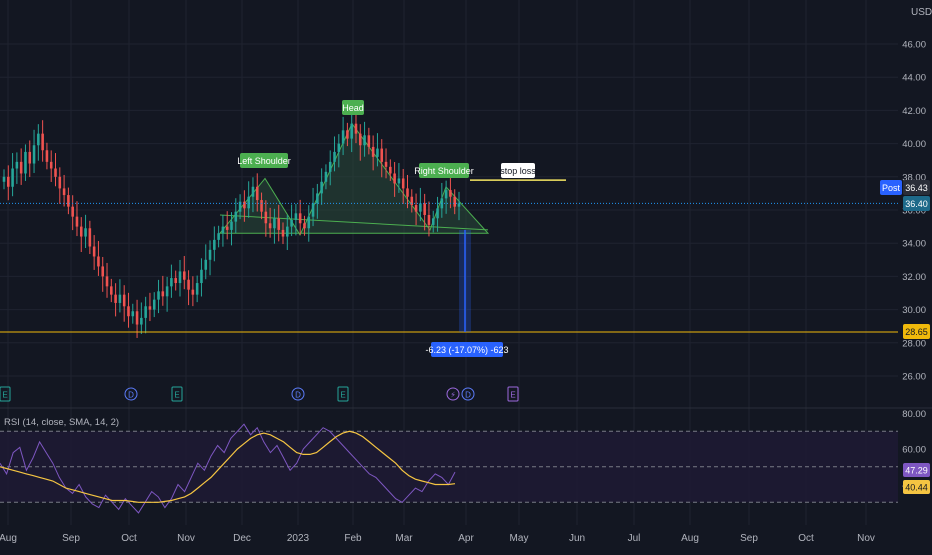 The image size is (932, 555). I want to click on left-shoulder-label: Left Shoulder, so click(264, 160).